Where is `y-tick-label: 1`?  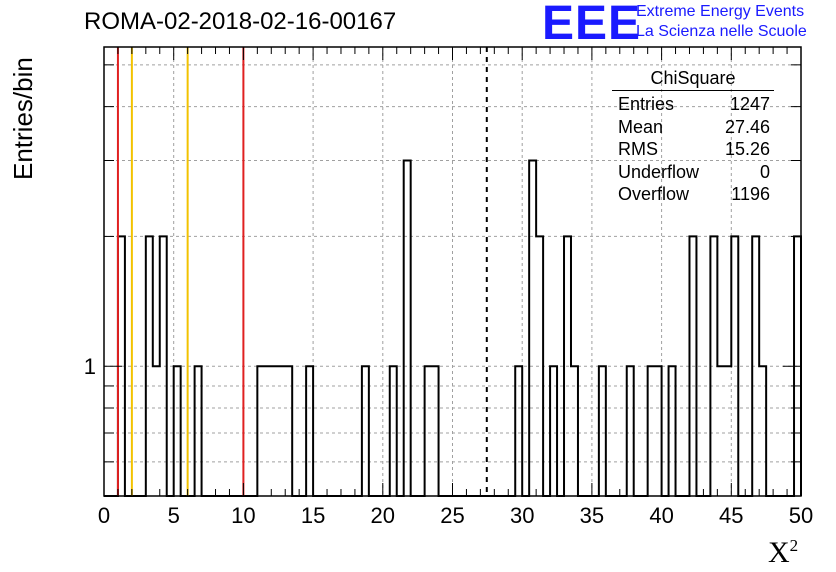
y-tick-label: 1 is located at coordinates (90, 366).